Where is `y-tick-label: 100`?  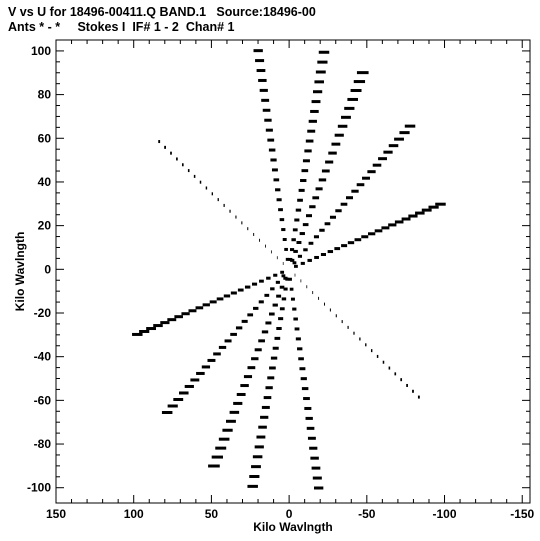 y-tick-label: 100 is located at coordinates (41, 51).